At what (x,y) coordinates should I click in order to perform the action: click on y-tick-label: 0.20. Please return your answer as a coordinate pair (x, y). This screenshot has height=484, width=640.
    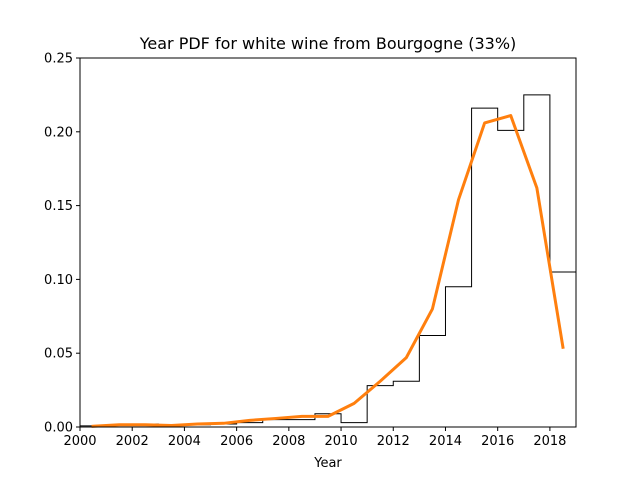
    Looking at the image, I should click on (58, 132).